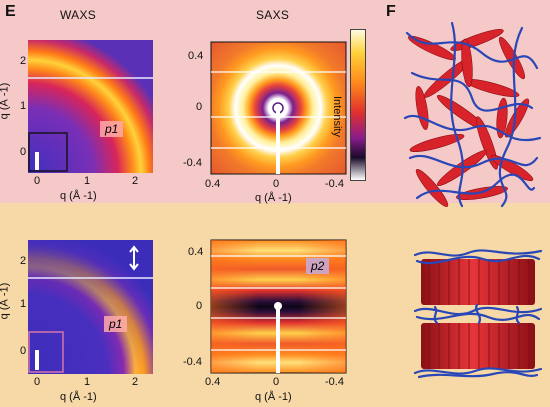  I want to click on waxs-top-ylabel: q (Å -1), so click(5, 101).